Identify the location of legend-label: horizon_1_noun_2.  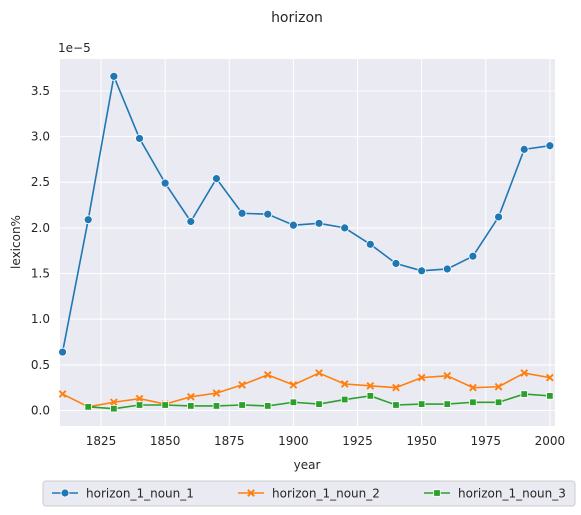
(326, 494).